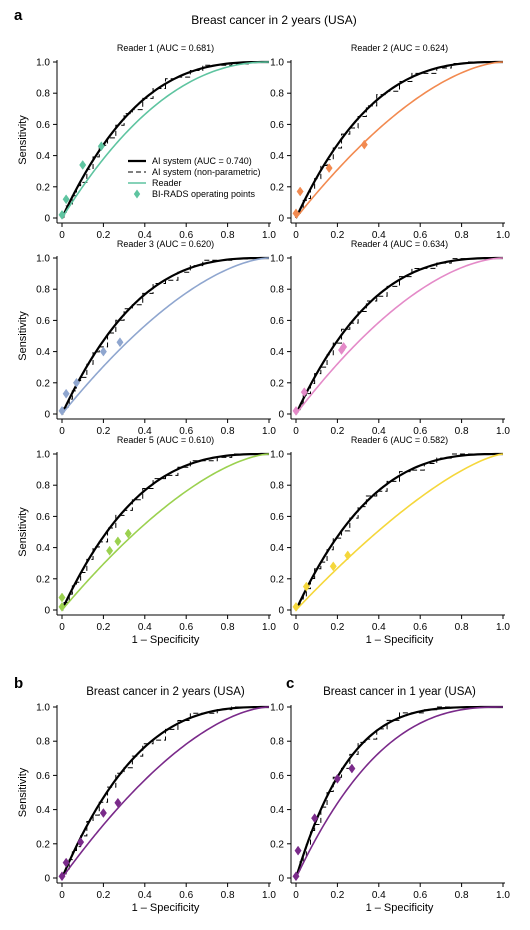 Image resolution: width=530 pixels, height=930 pixels. Describe the element at coordinates (204, 194) in the screenshot. I see `legend-label: BI-RADS operating points` at that location.